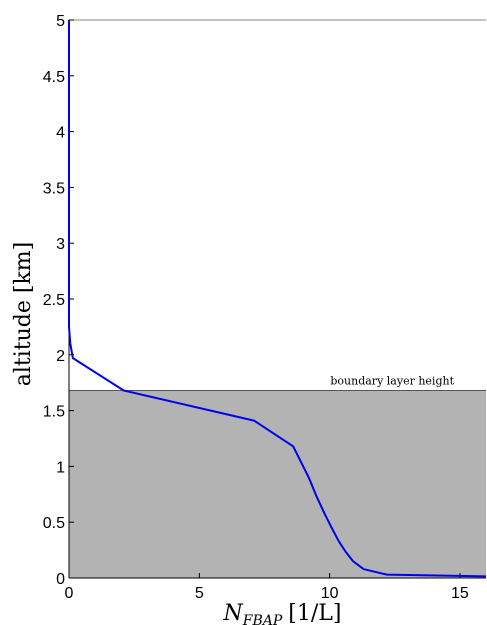 The height and width of the screenshot is (625, 487). I want to click on boundary-layer-label: boundary layer height, so click(392, 381).